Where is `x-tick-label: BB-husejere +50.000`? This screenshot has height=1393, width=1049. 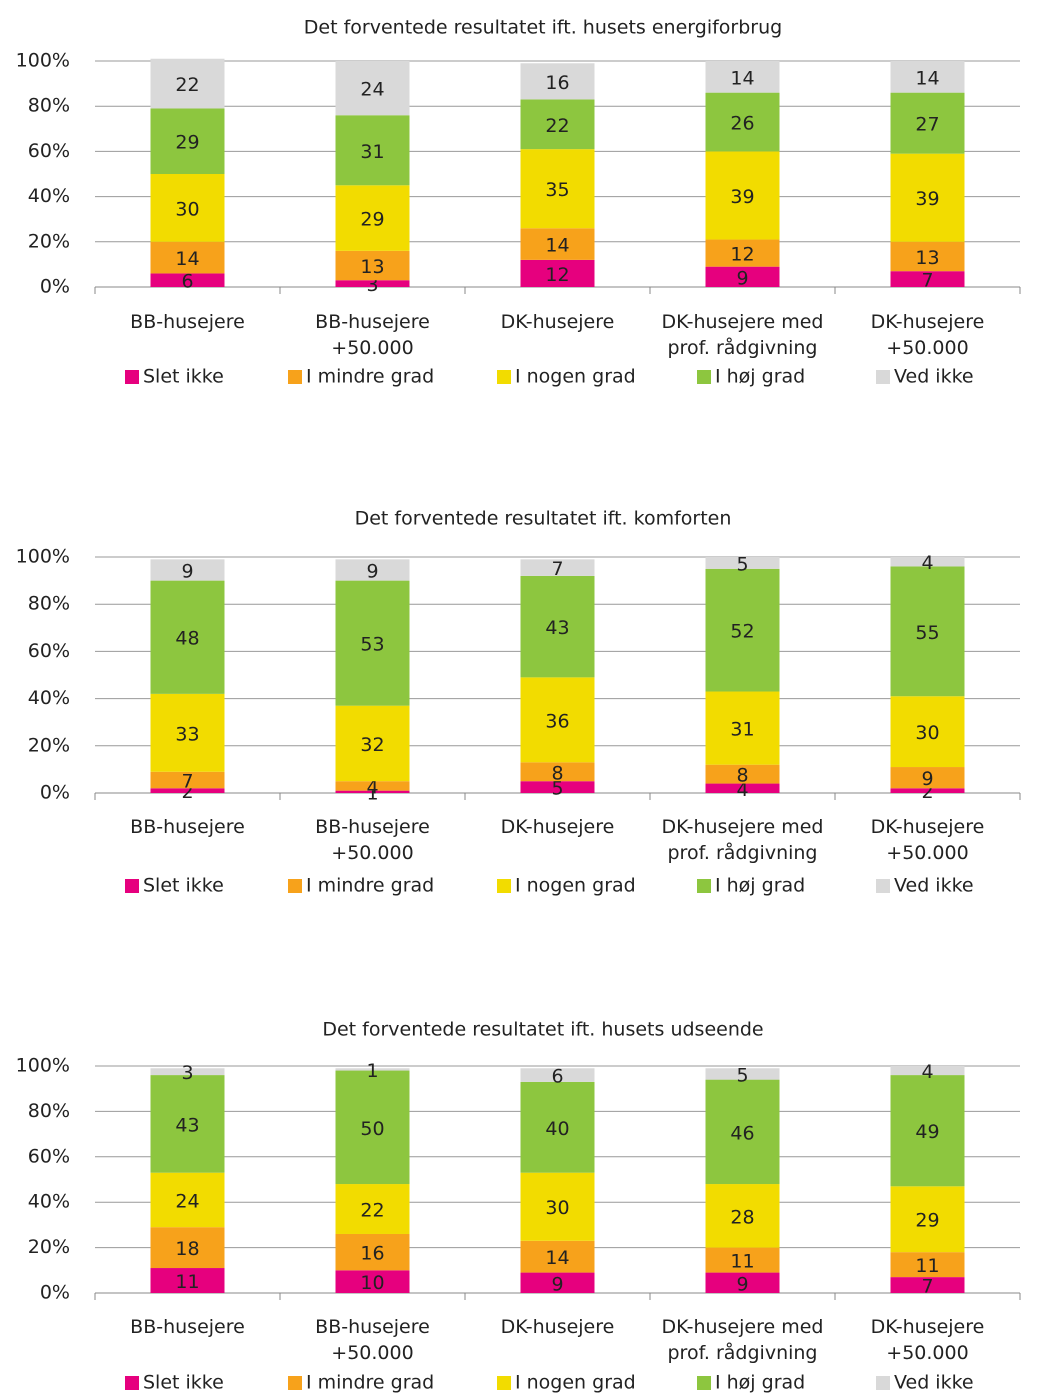 x-tick-label: BB-husejere +50.000 is located at coordinates (372, 840).